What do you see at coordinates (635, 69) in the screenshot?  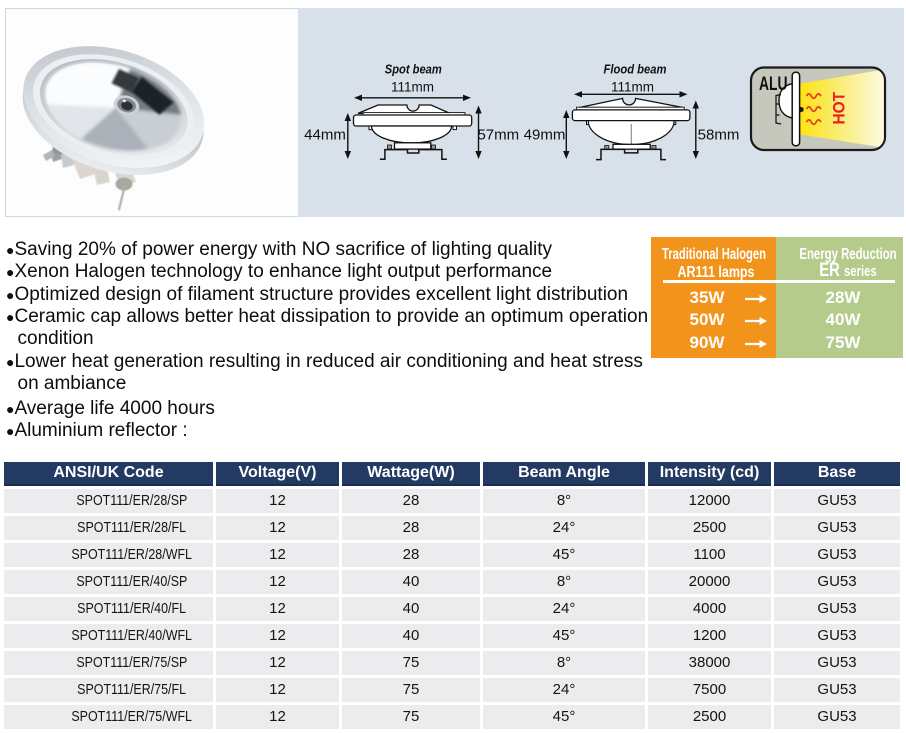 I see `svg-text: Flood beam` at bounding box center [635, 69].